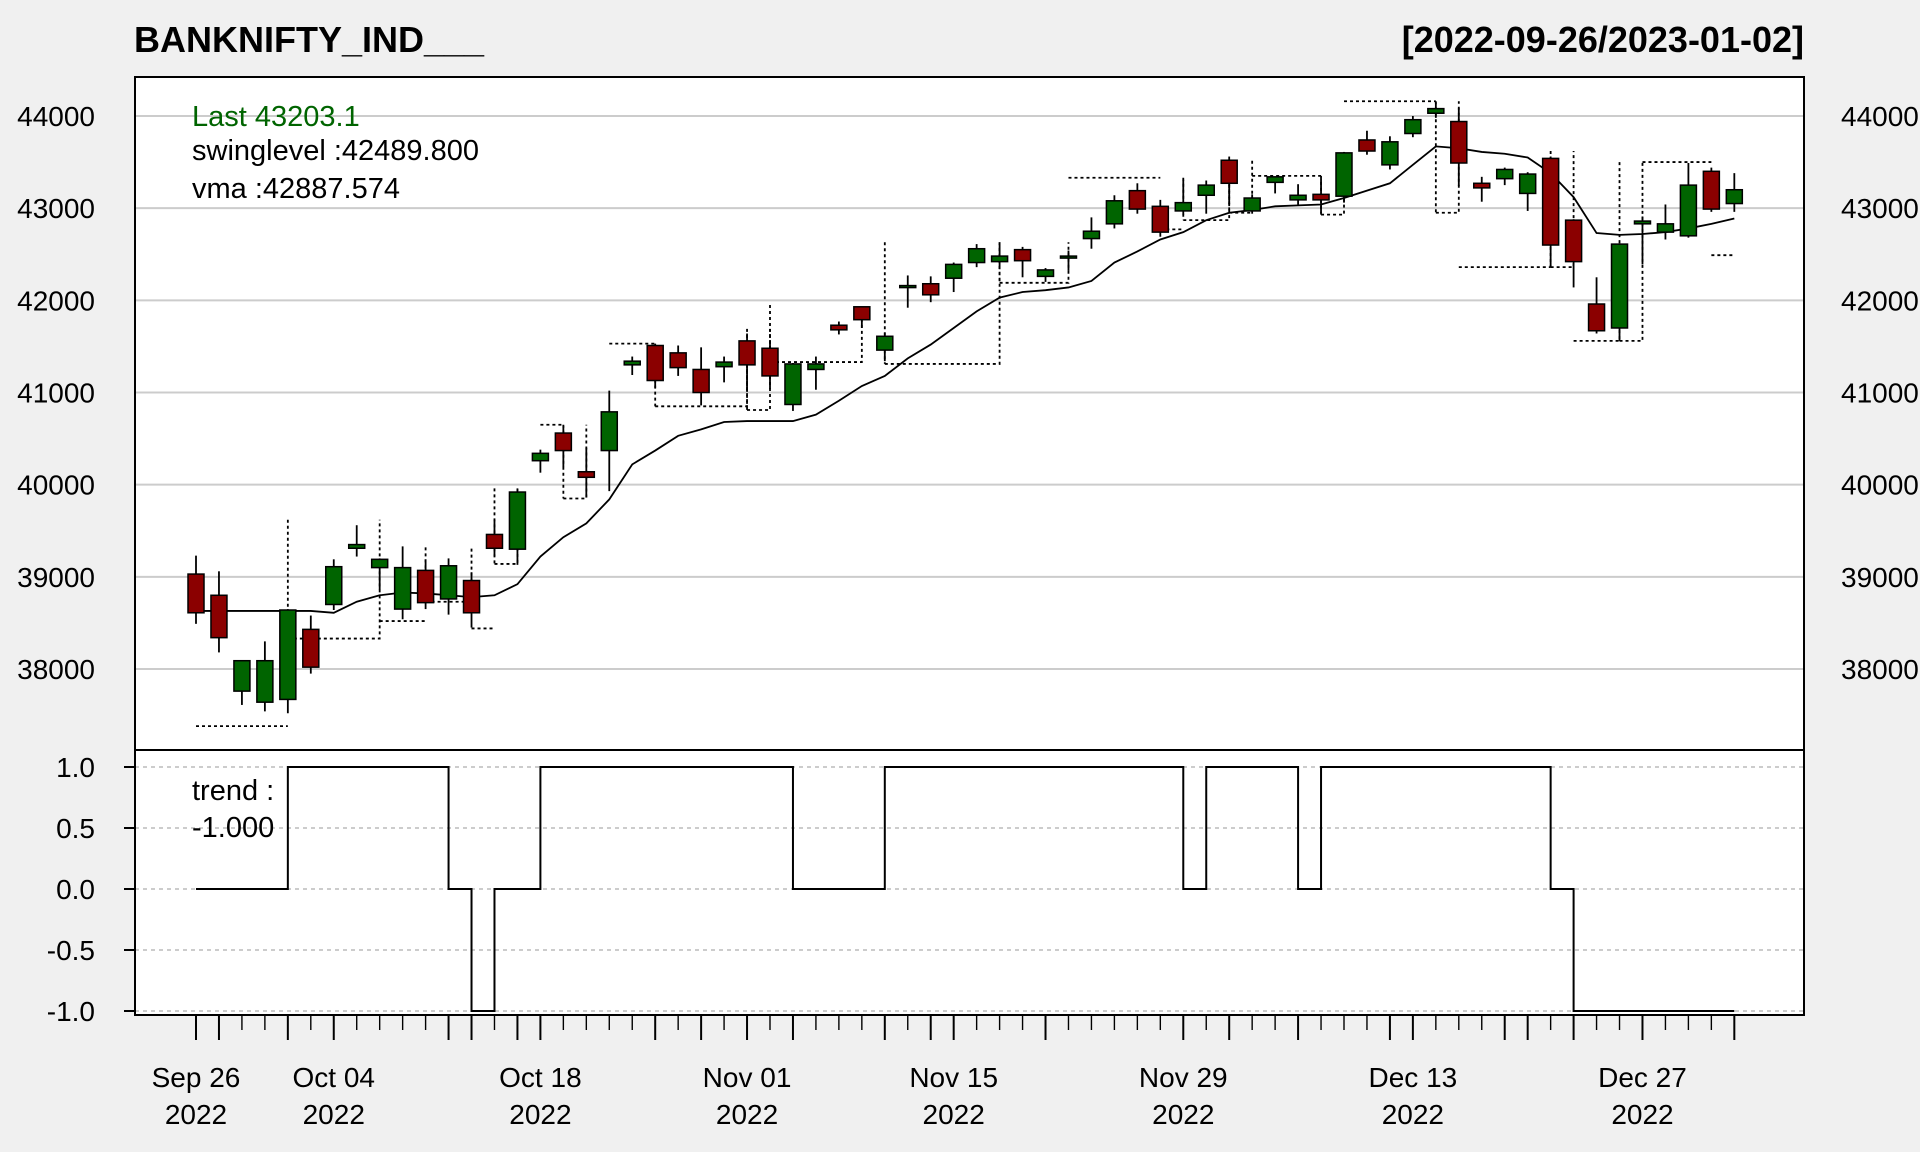  Describe the element at coordinates (71, 950) in the screenshot. I see `trend-y-tick-label: -0.5` at that location.